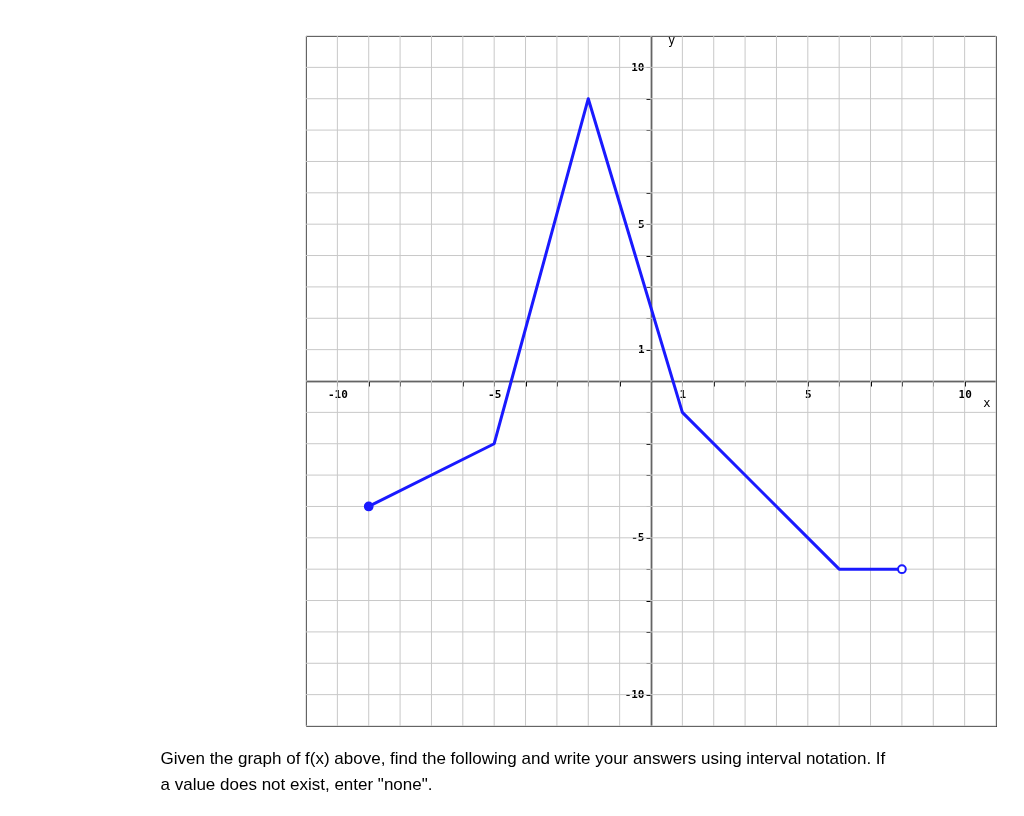  I want to click on text: Given the graph of f(x) above, find the following and write your answers using interval notation. If a value does not exist, enter "none"., so click(523, 771).